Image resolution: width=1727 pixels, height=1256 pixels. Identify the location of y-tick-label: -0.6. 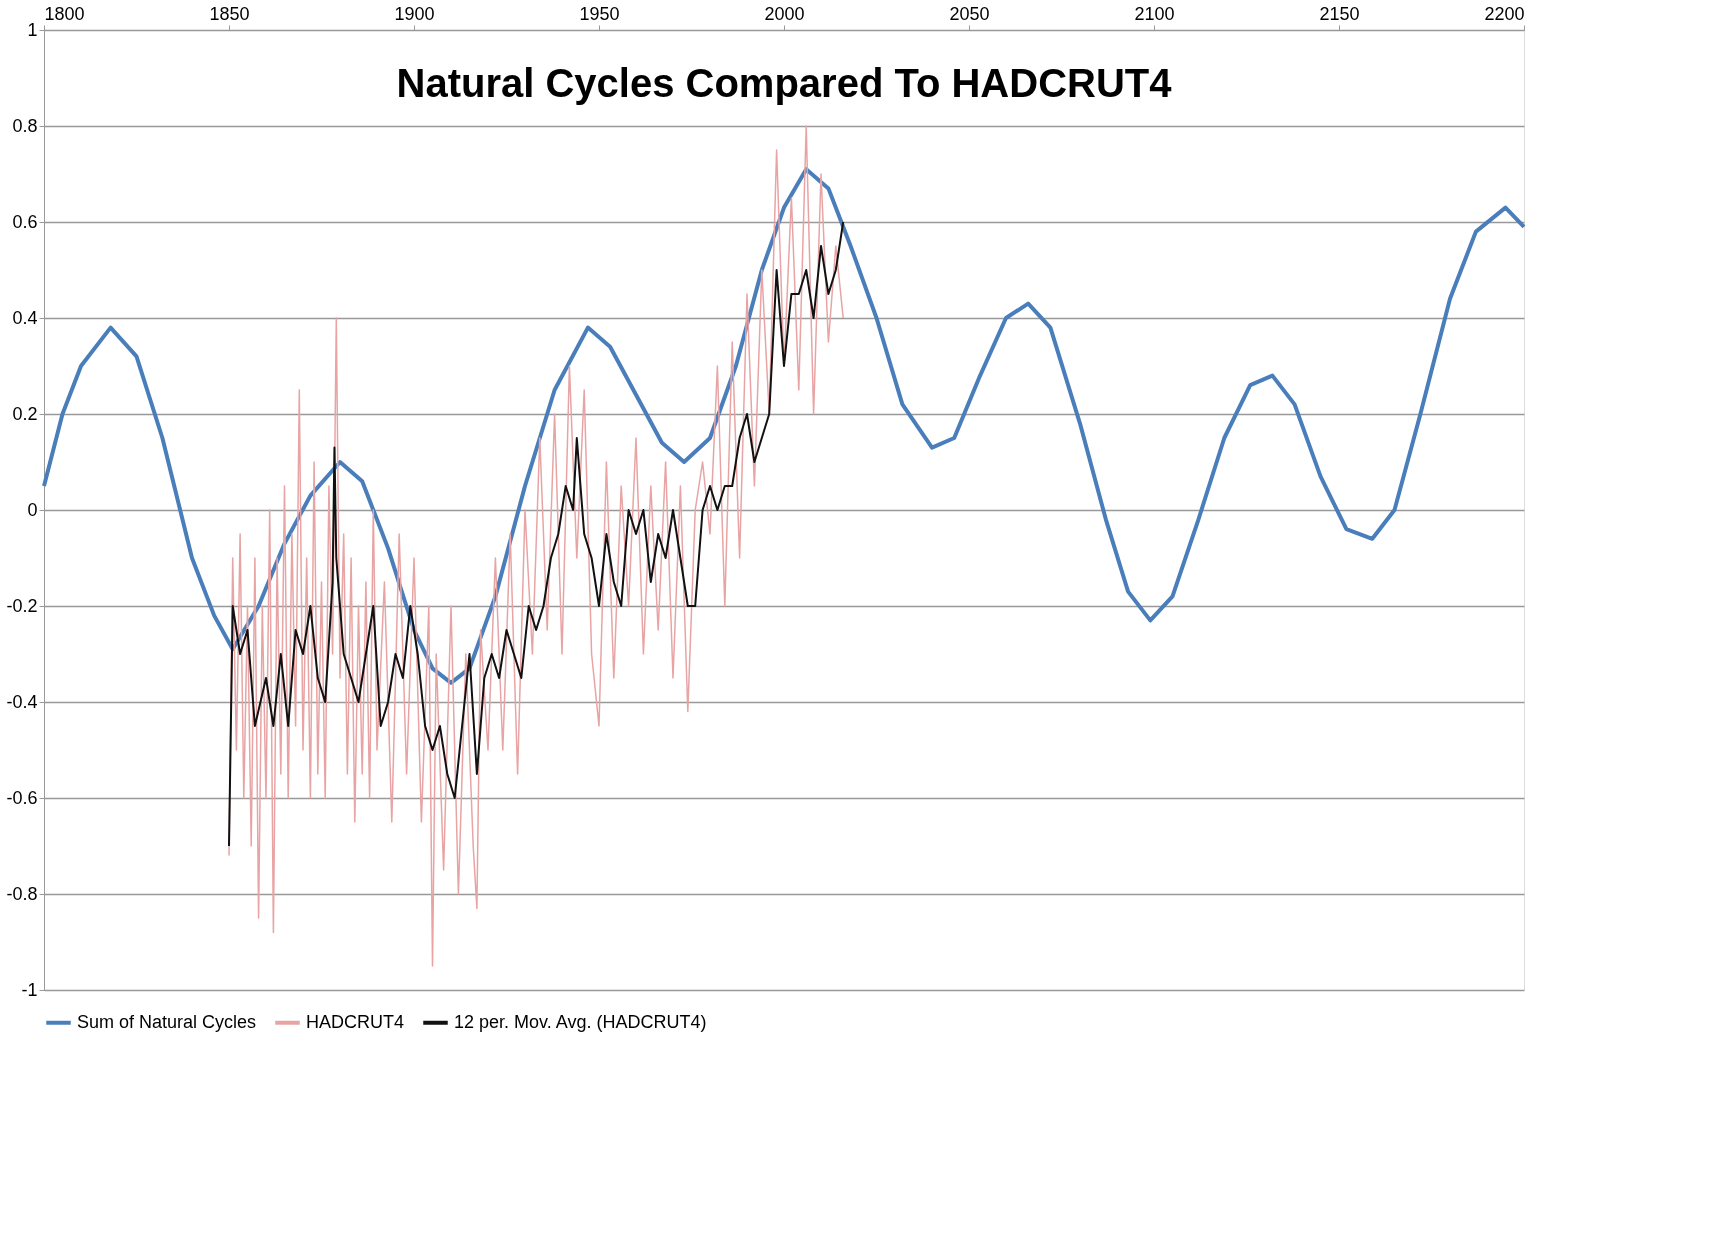
(22, 797).